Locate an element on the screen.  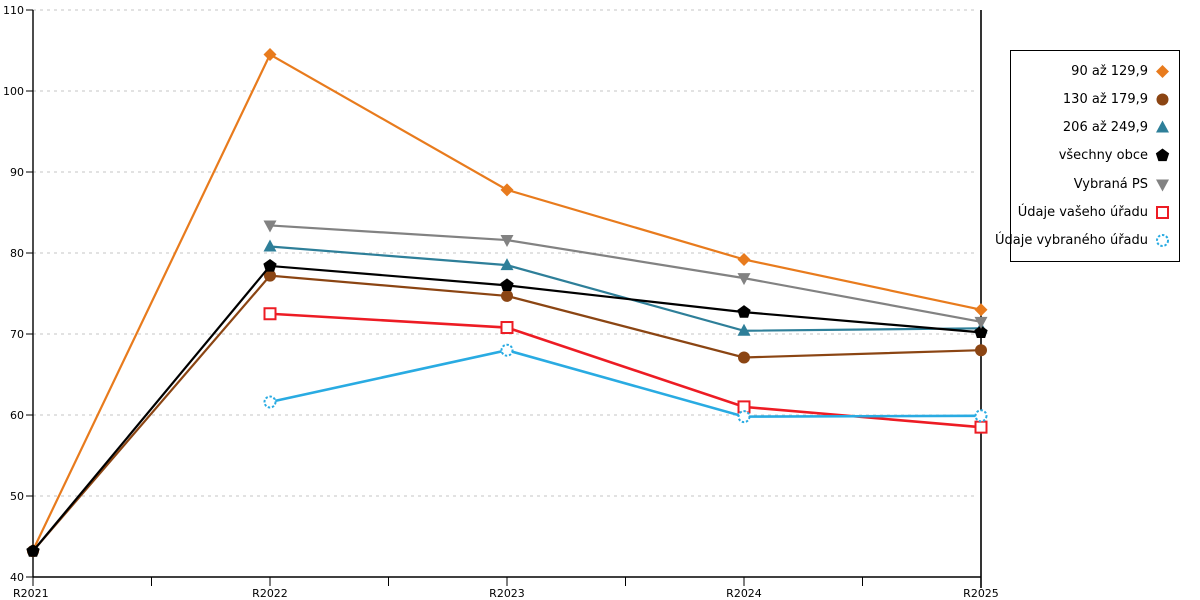
legend-label: Vybraná PS is located at coordinates (1110, 184).